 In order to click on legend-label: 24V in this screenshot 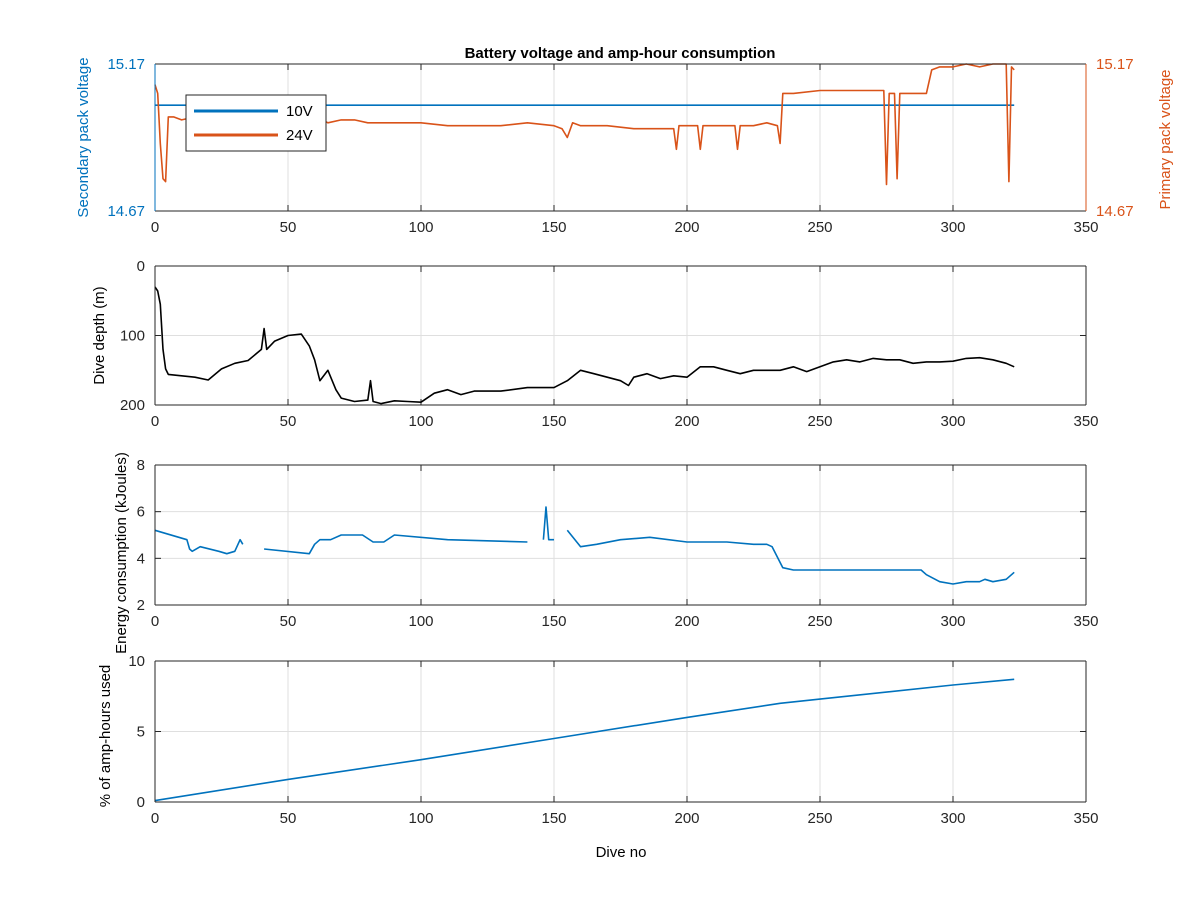, I will do `click(299, 135)`.